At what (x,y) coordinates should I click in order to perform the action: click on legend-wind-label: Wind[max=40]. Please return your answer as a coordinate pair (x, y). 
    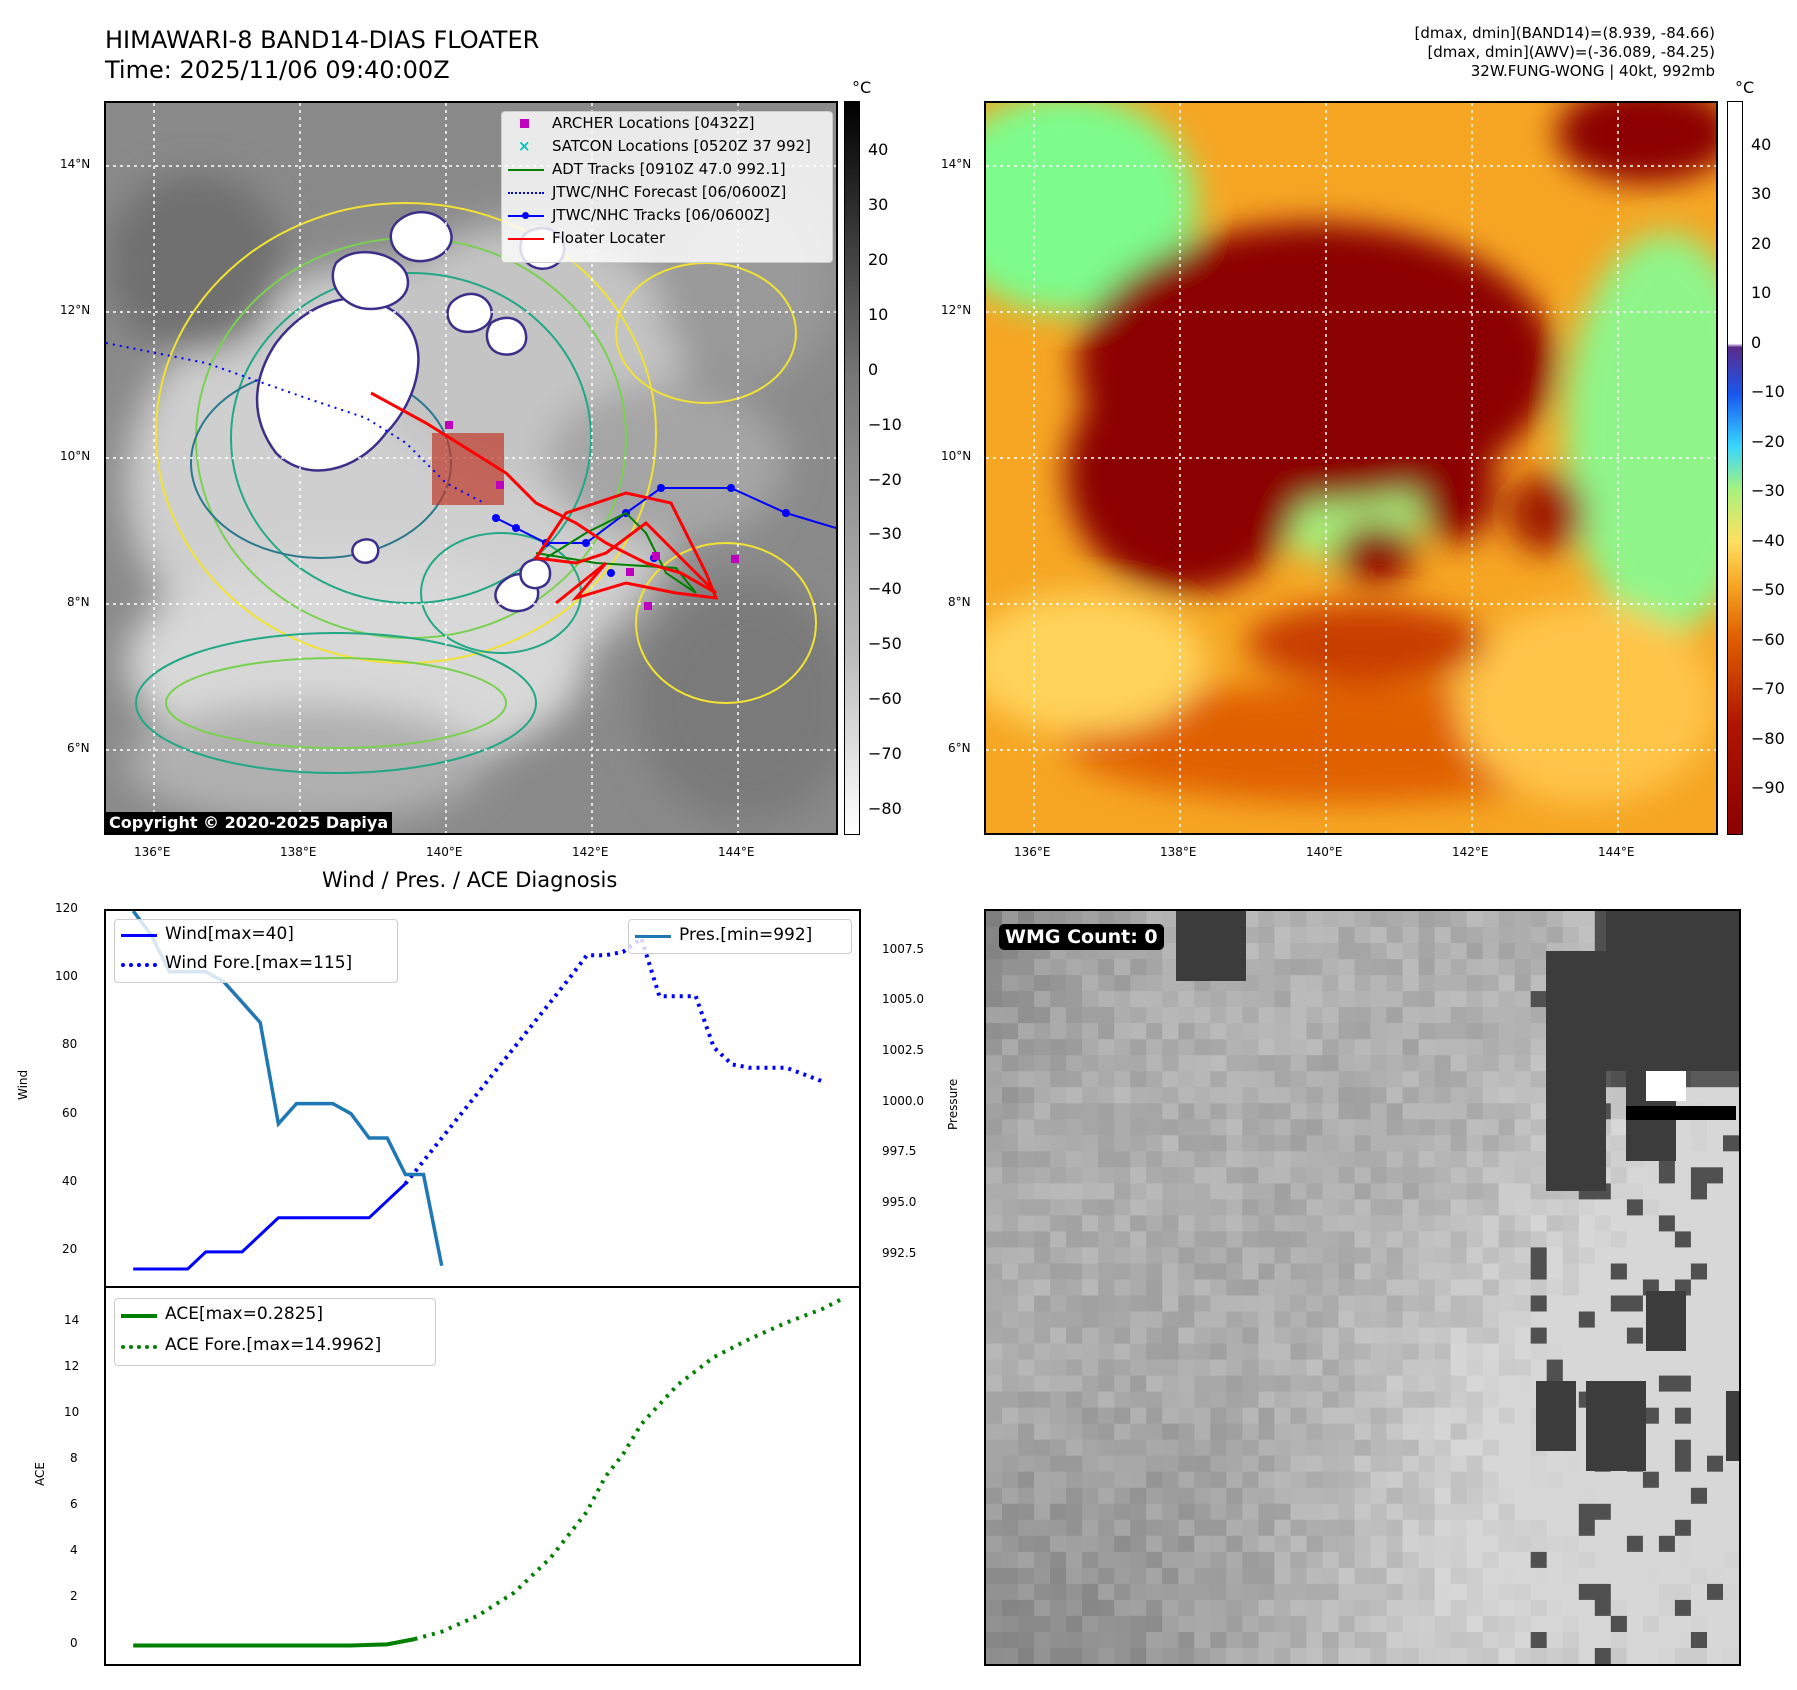
    Looking at the image, I should click on (229, 934).